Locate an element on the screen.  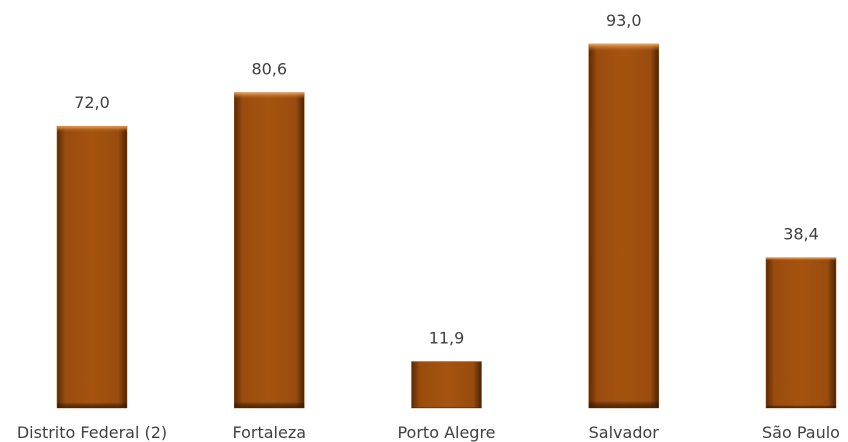
value-label: 80,6 is located at coordinates (269, 69).